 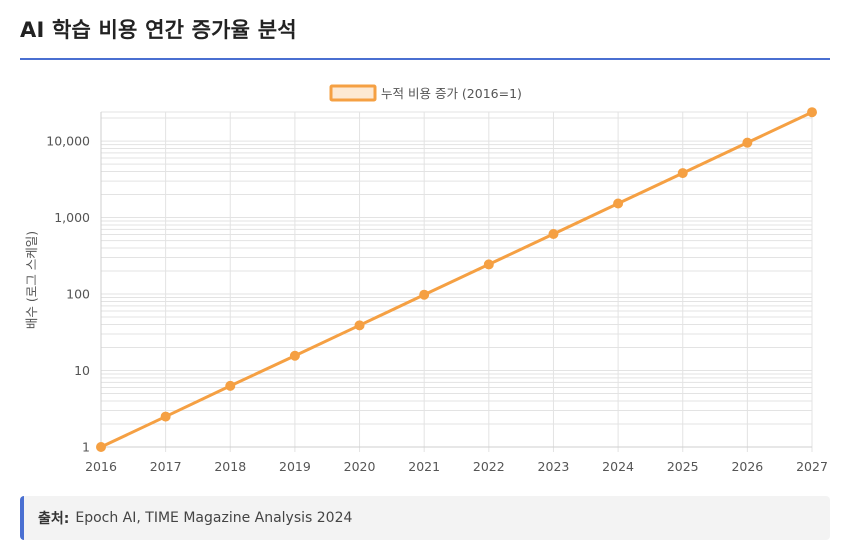 What do you see at coordinates (101, 466) in the screenshot?
I see `x-tick-label: 2016` at bounding box center [101, 466].